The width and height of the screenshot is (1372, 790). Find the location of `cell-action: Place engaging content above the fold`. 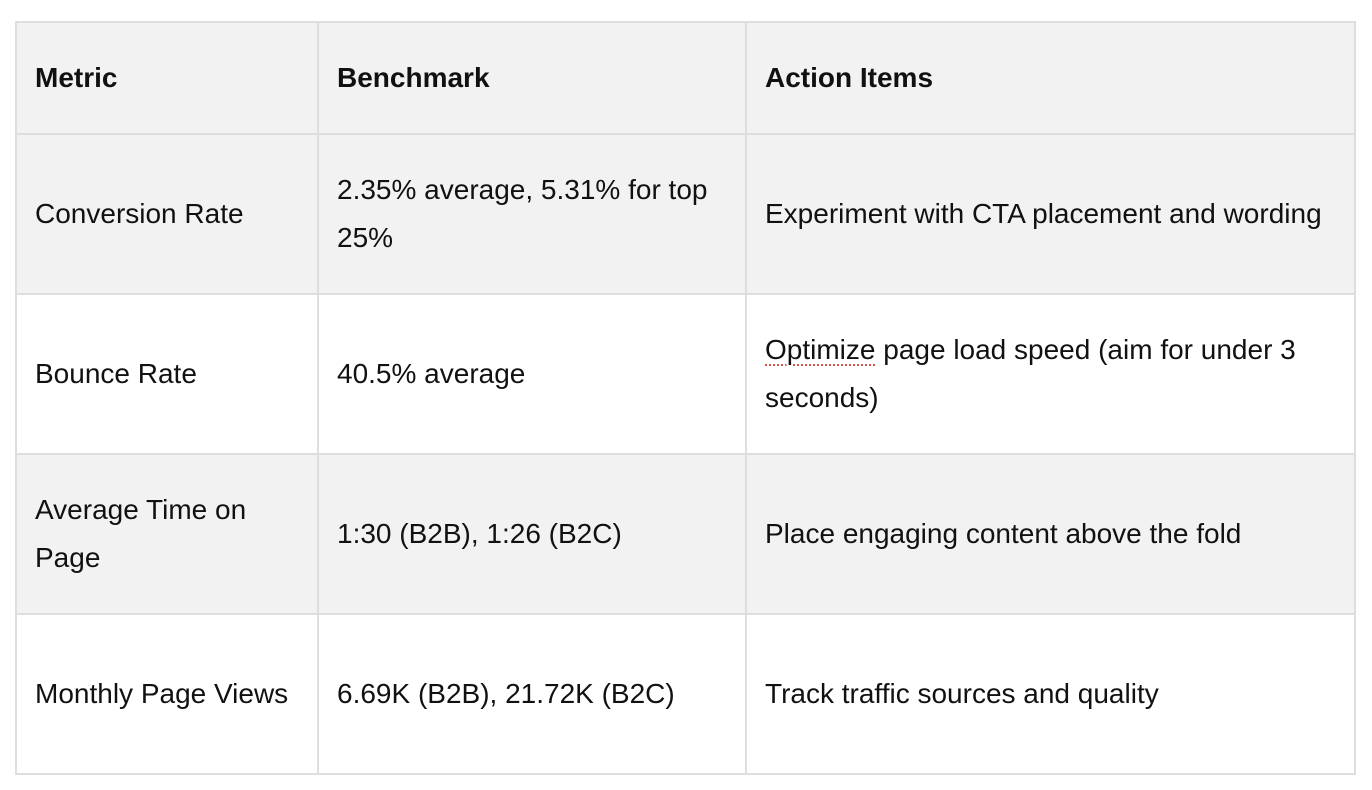

cell-action: Place engaging content above the fold is located at coordinates (1050, 534).